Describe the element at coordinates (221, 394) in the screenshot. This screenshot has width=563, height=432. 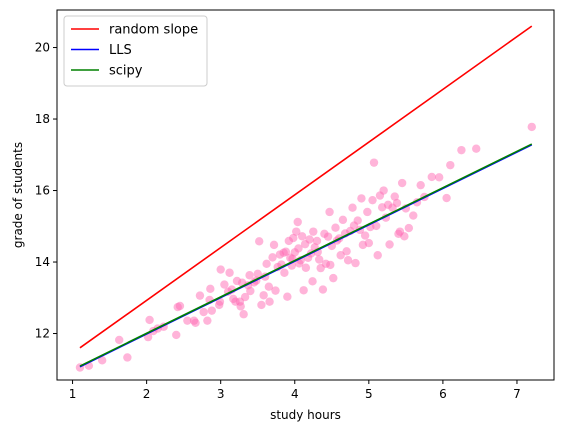
I see `x-tick-label: 3` at that location.